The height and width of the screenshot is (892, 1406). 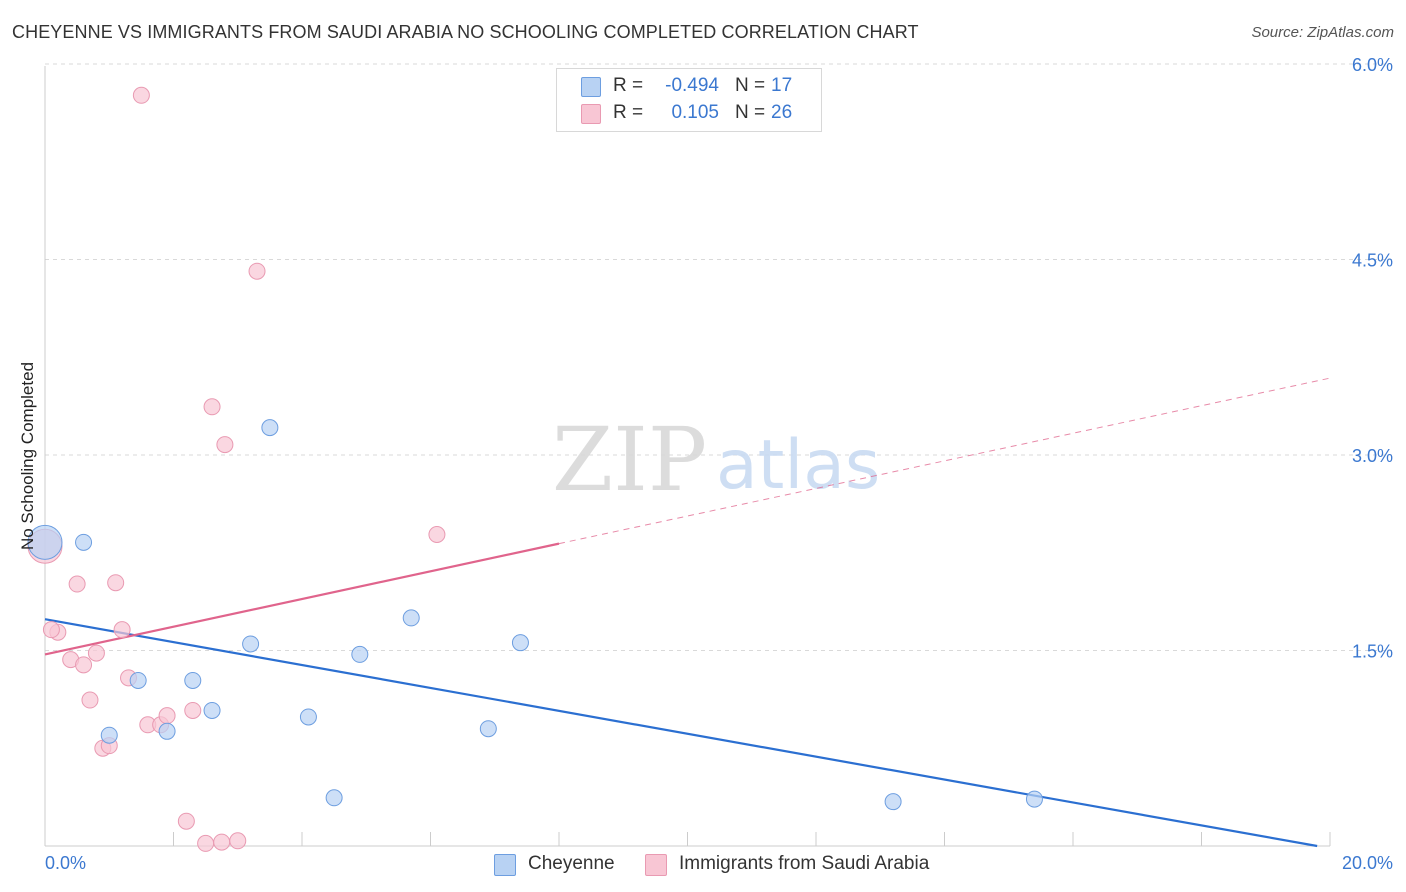 What do you see at coordinates (629, 459) in the screenshot?
I see `watermark-zip: ZIP` at bounding box center [629, 459].